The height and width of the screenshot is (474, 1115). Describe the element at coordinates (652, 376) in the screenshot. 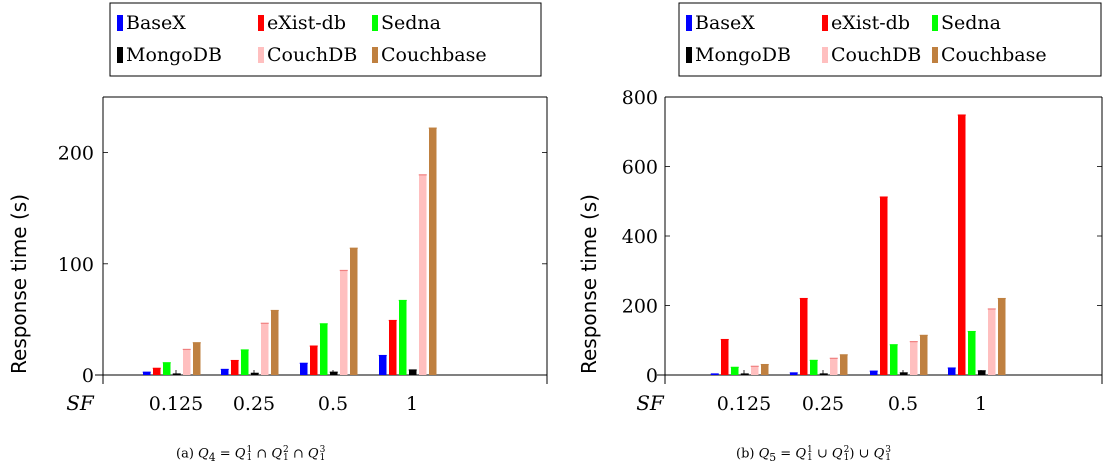

I see `chart2-y-tick-label: 0` at that location.